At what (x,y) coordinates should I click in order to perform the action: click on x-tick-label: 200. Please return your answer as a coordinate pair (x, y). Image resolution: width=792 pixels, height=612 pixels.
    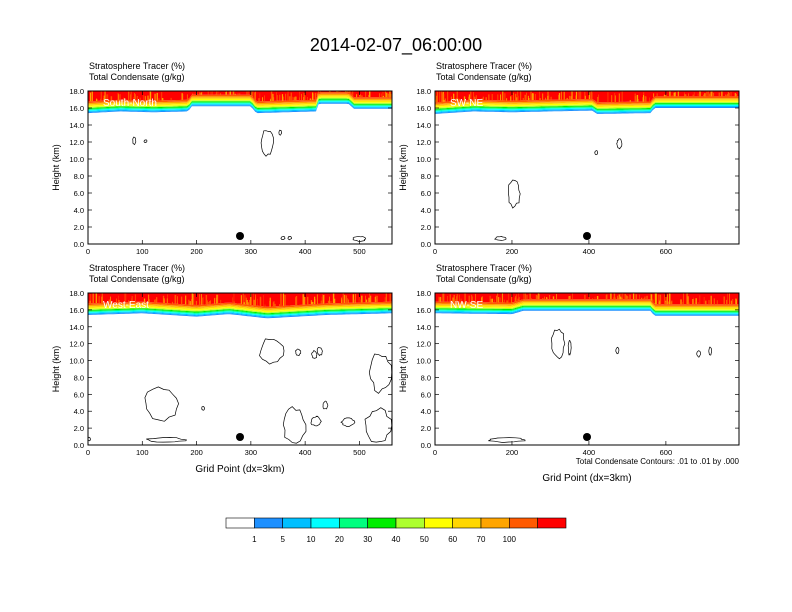
    Looking at the image, I should click on (512, 452).